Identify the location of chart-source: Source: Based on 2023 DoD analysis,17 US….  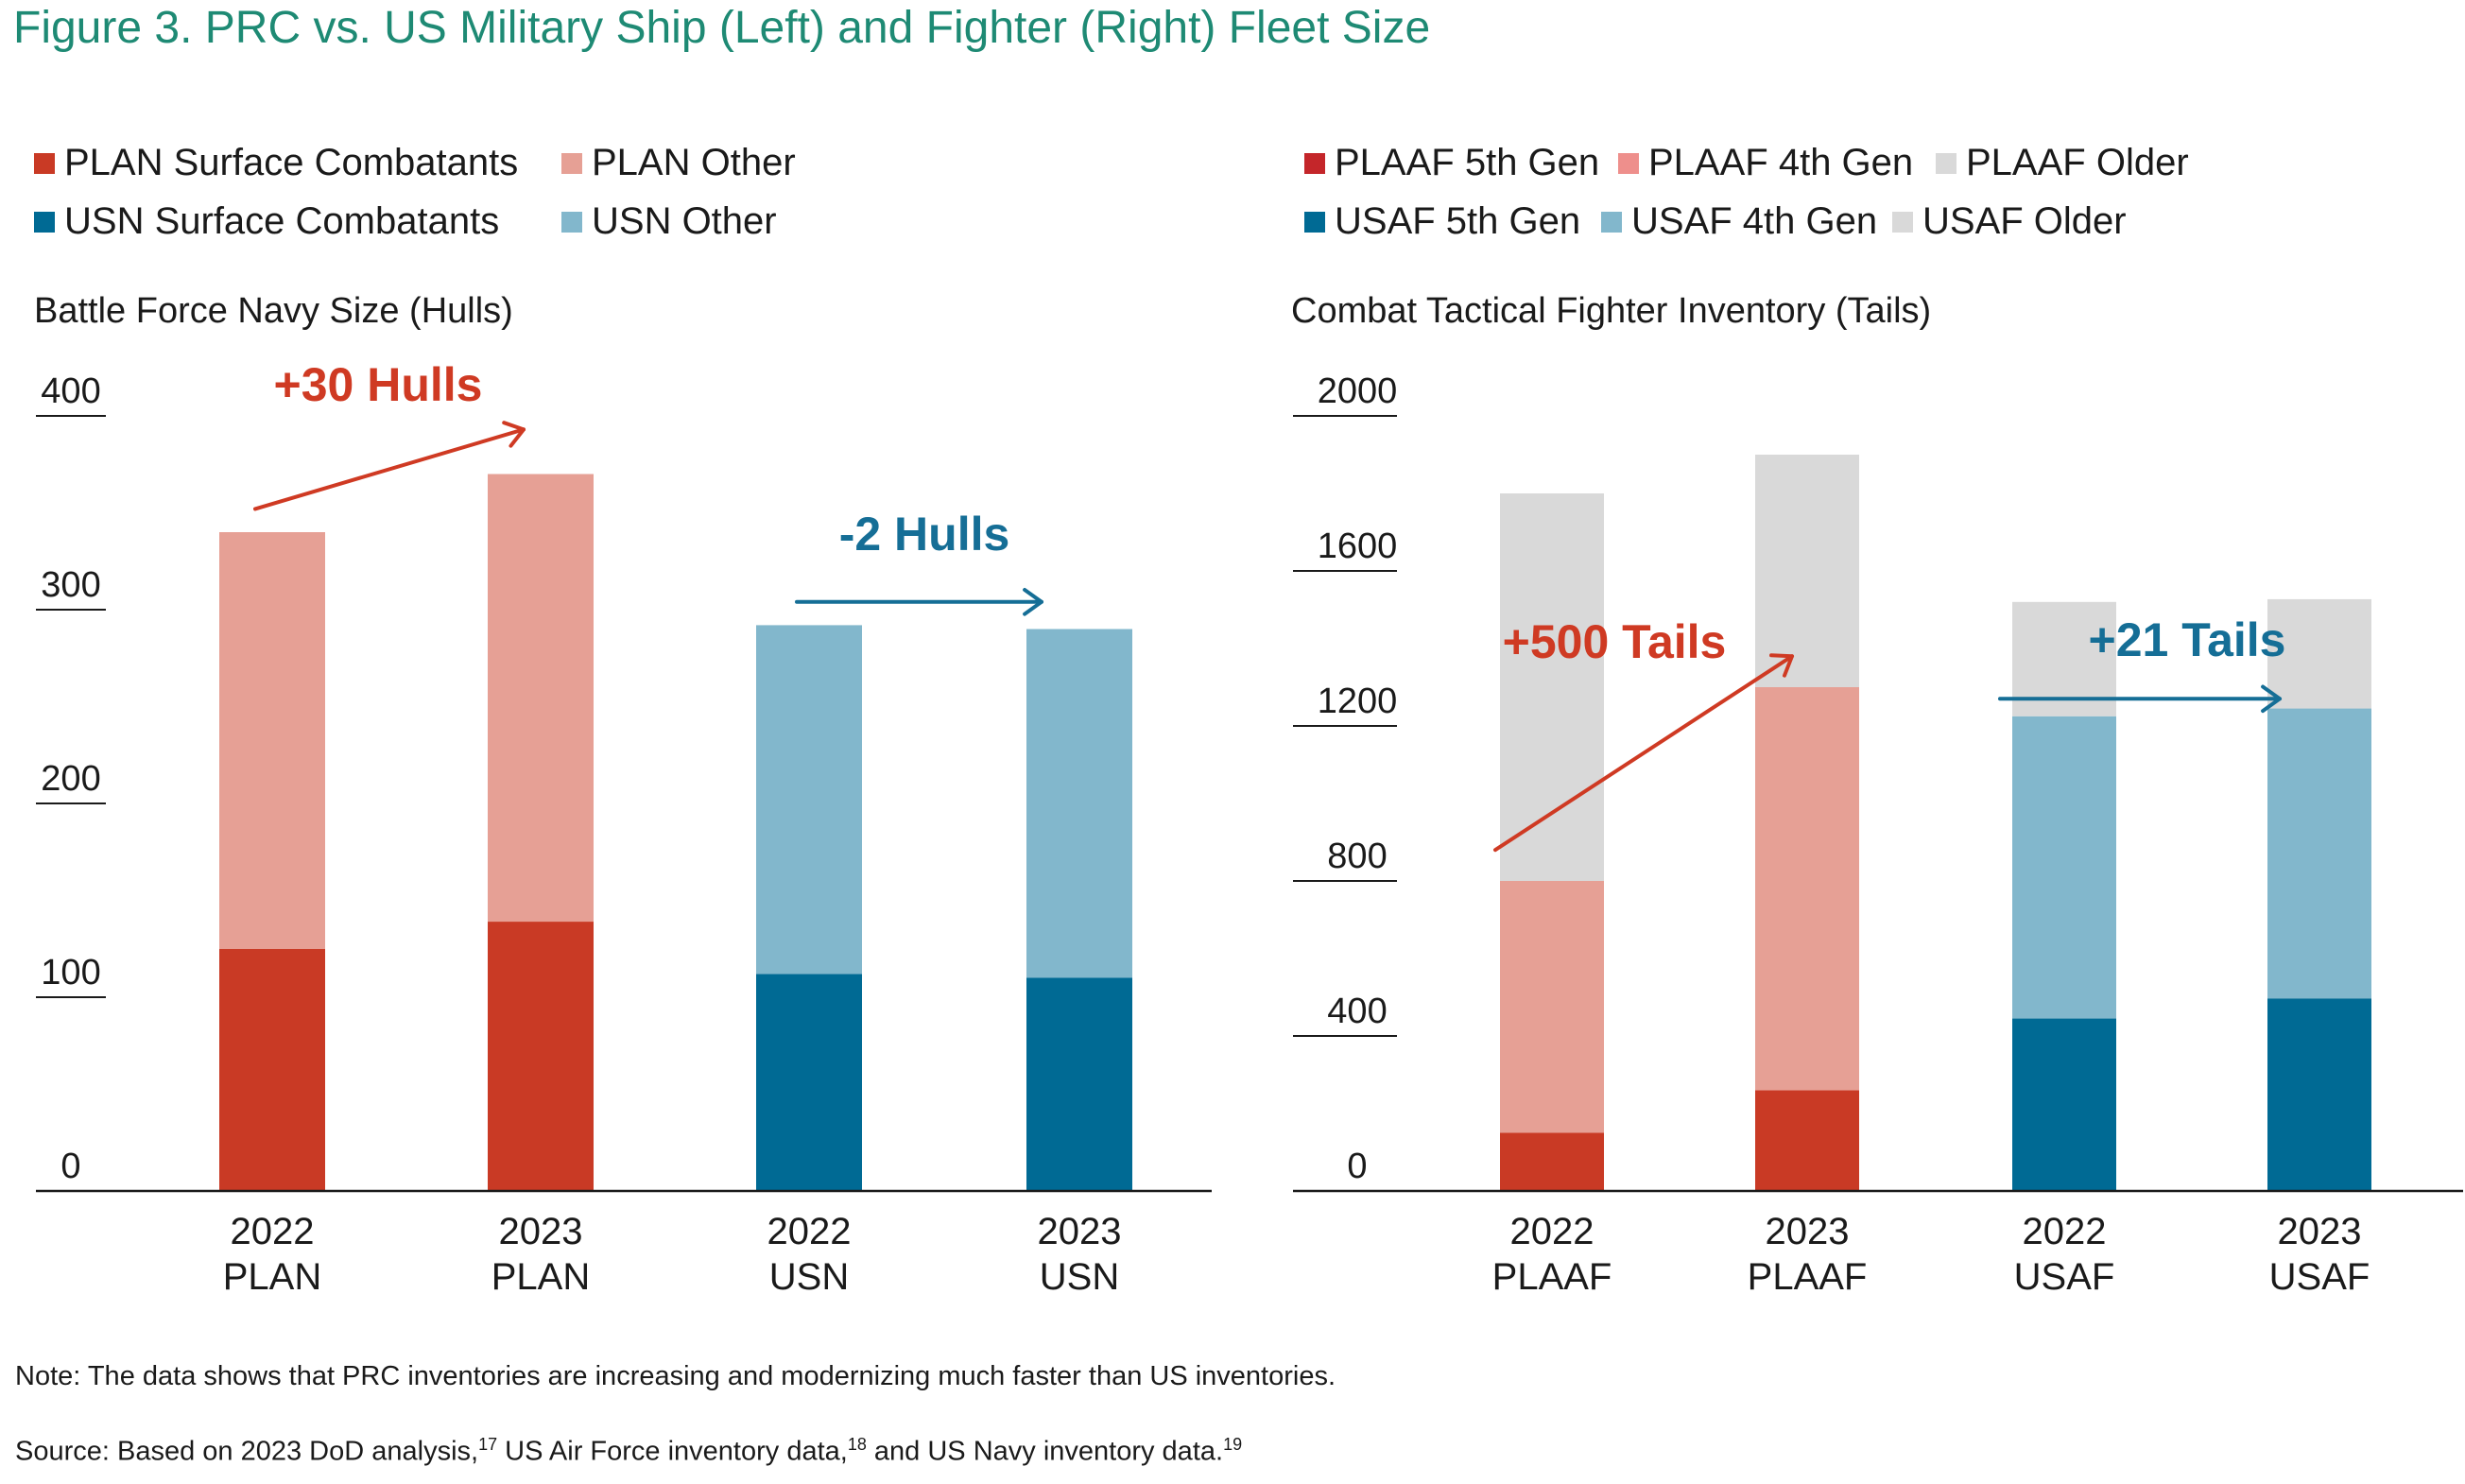
(628, 1451).